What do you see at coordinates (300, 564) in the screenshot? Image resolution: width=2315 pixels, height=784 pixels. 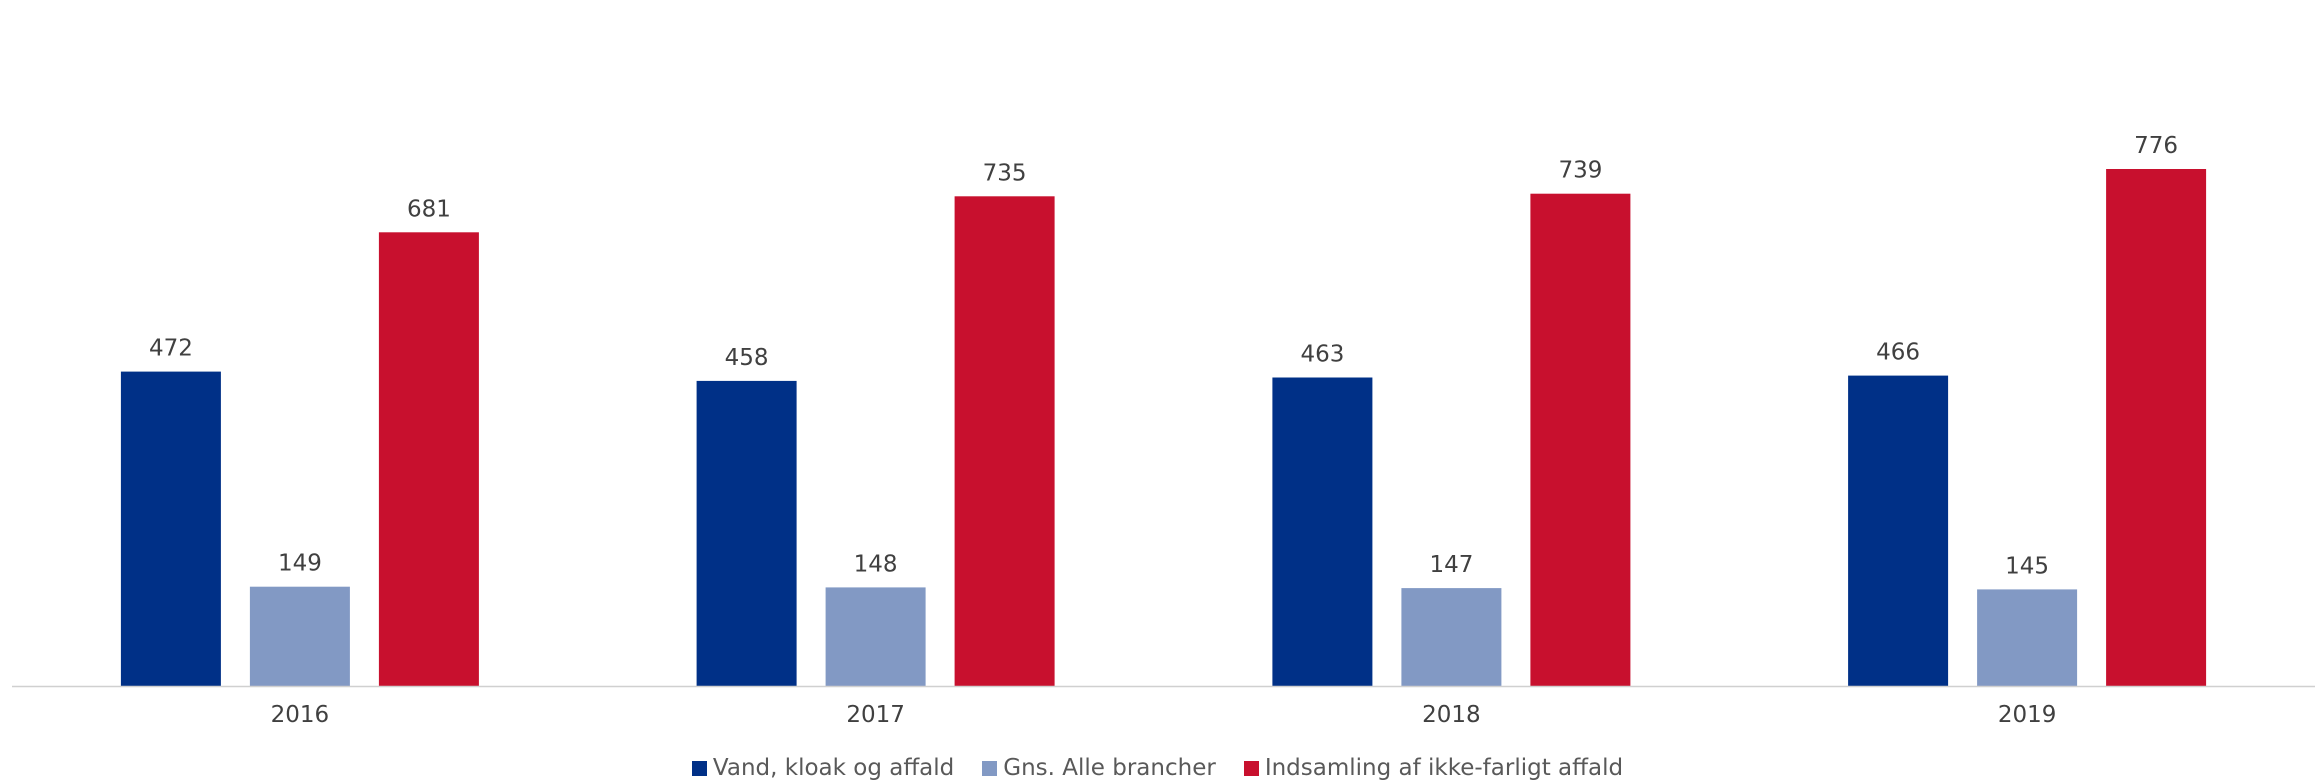 I see `data-label-2016-series-2: 149` at bounding box center [300, 564].